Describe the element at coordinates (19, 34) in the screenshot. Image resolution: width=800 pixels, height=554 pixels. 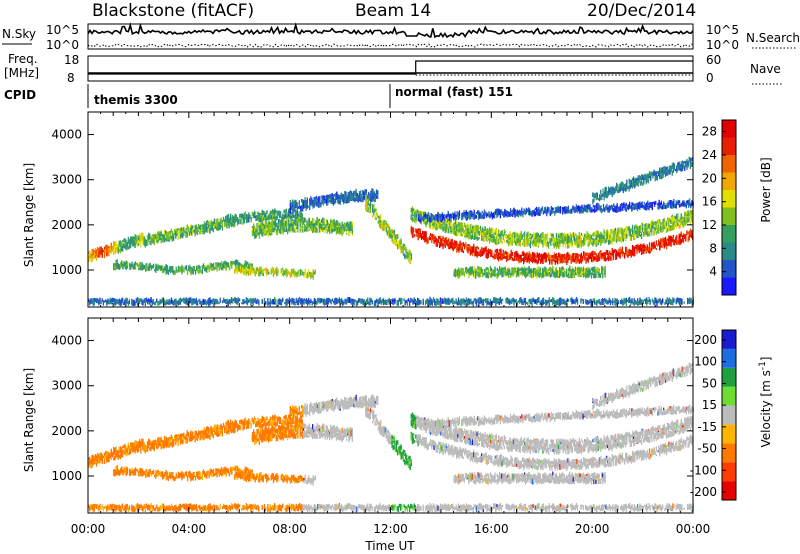
I see `nsky-label: N.Sky` at that location.